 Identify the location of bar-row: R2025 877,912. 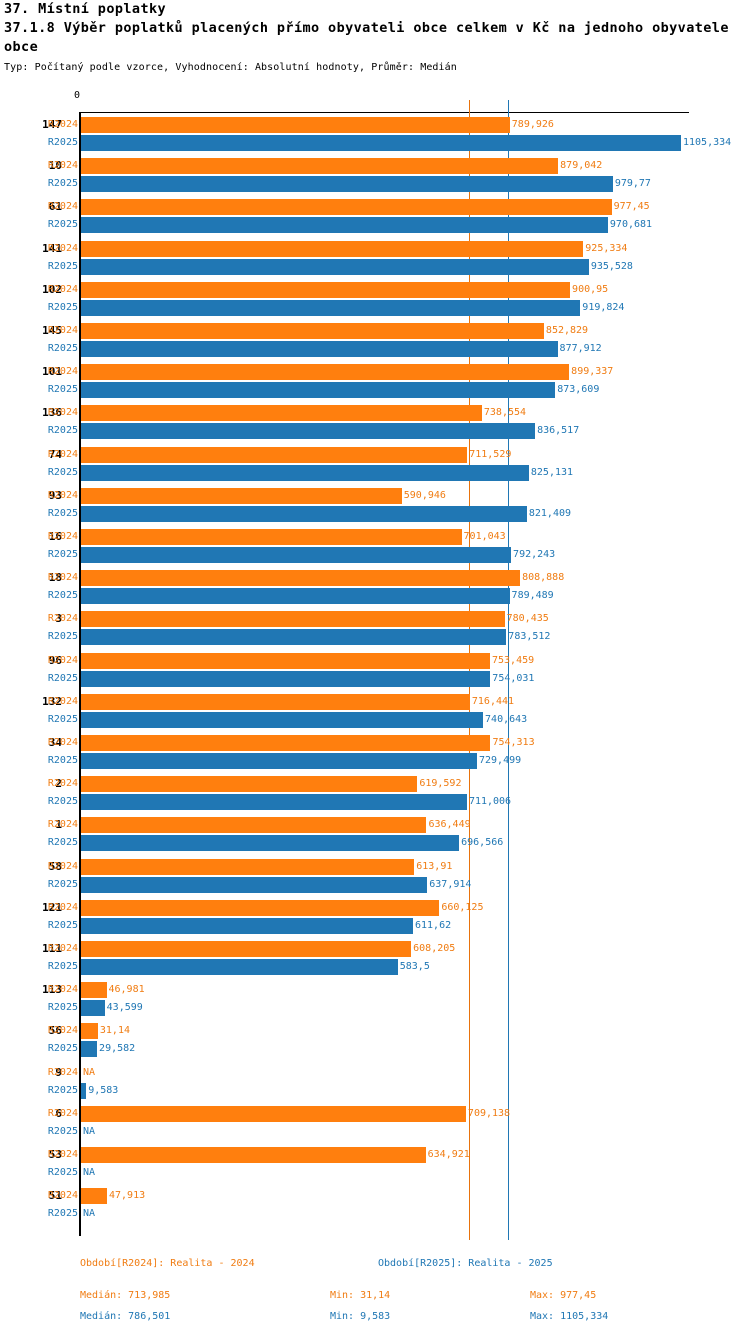
(375, 349).